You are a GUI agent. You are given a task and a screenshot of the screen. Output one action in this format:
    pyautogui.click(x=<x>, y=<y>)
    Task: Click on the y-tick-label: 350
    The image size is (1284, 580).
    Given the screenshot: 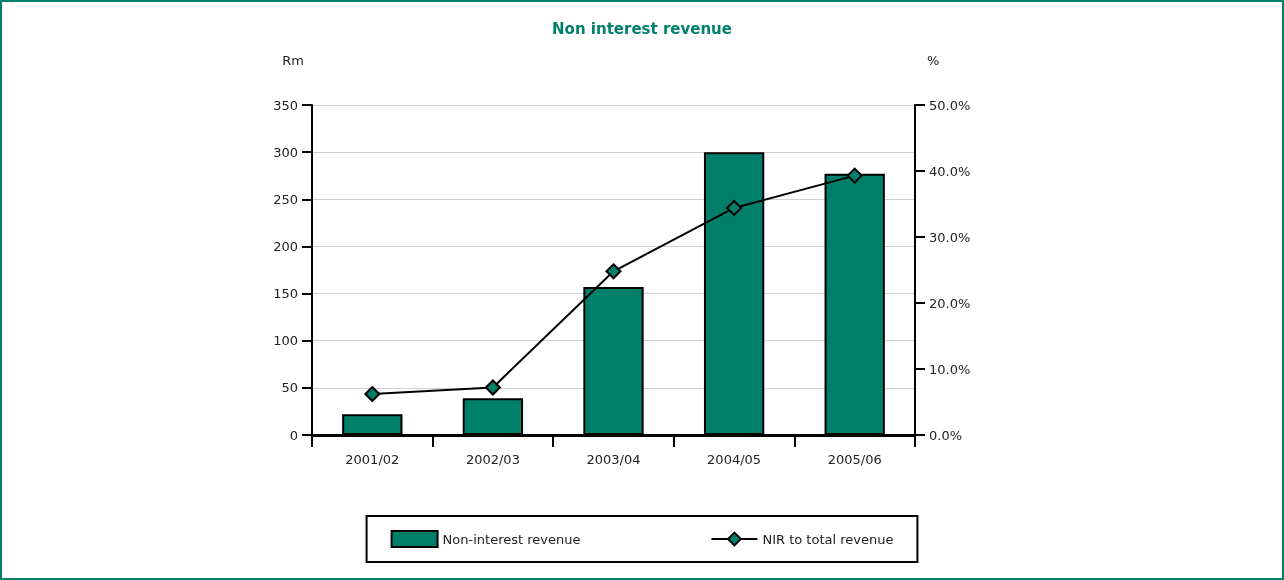 What is the action you would take?
    pyautogui.click(x=285, y=105)
    